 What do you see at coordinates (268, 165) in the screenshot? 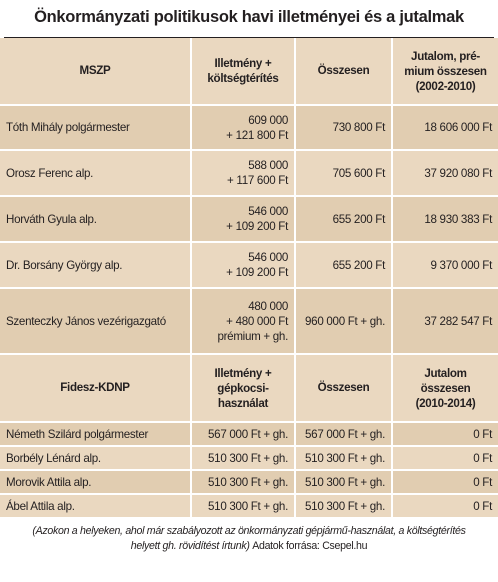
I see `pay-value-line: 588 000` at bounding box center [268, 165].